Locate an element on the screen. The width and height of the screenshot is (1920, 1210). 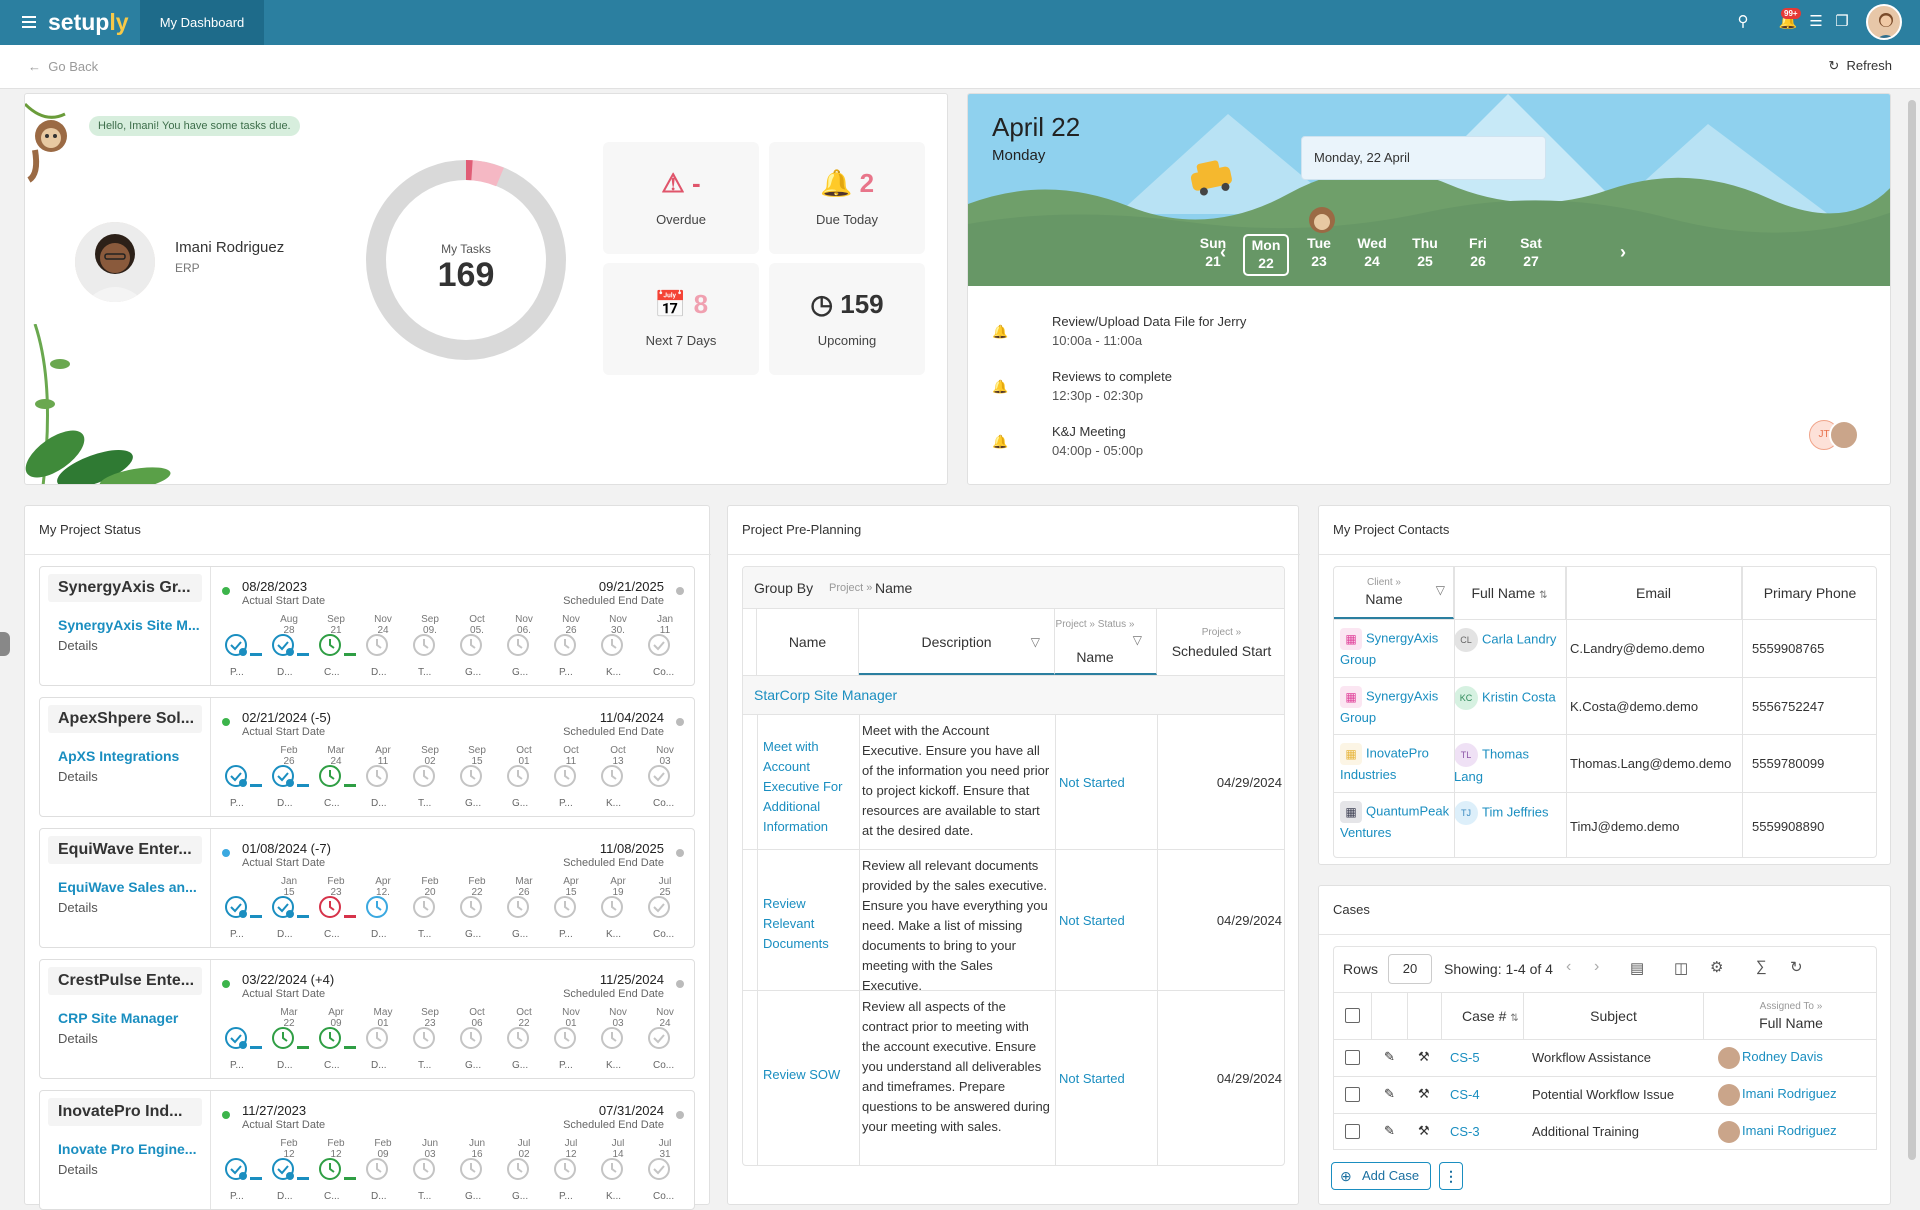
next-7-days-stat: 📅 8 Next 7 Days is located at coordinates (681, 319).